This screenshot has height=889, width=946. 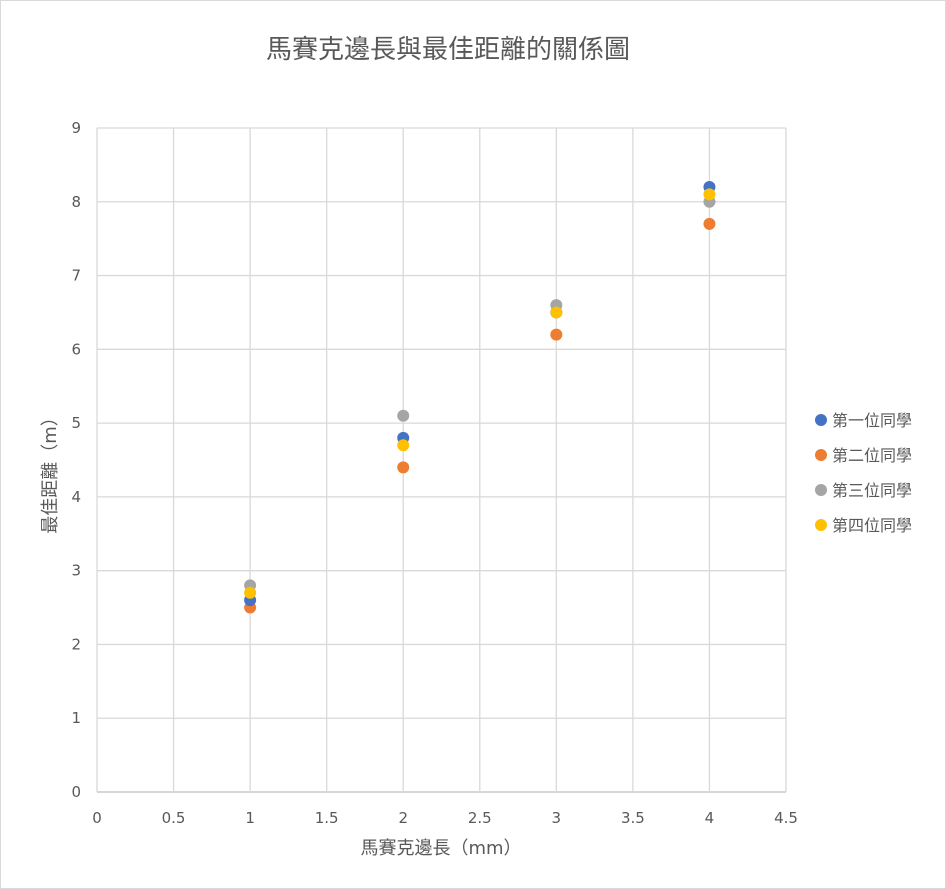 What do you see at coordinates (76, 276) in the screenshot?
I see `y-tick-label: 7` at bounding box center [76, 276].